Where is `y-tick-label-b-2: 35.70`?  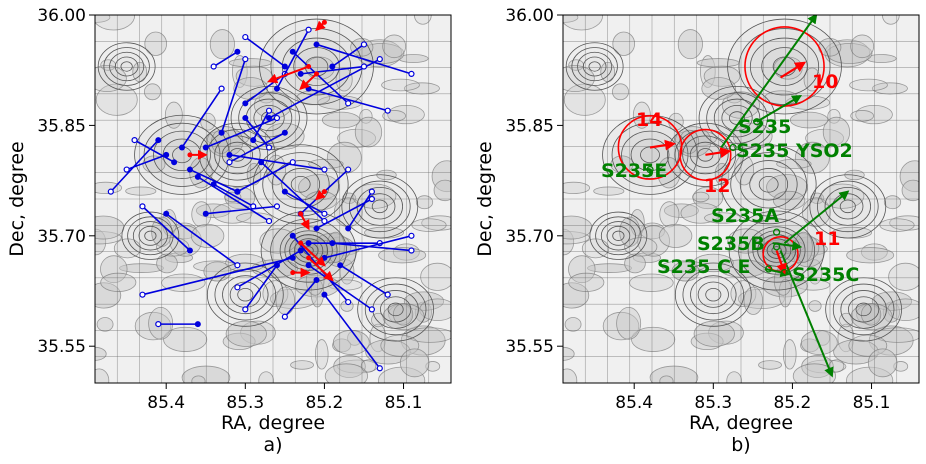
y-tick-label-b-2: 35.70 is located at coordinates (529, 237).